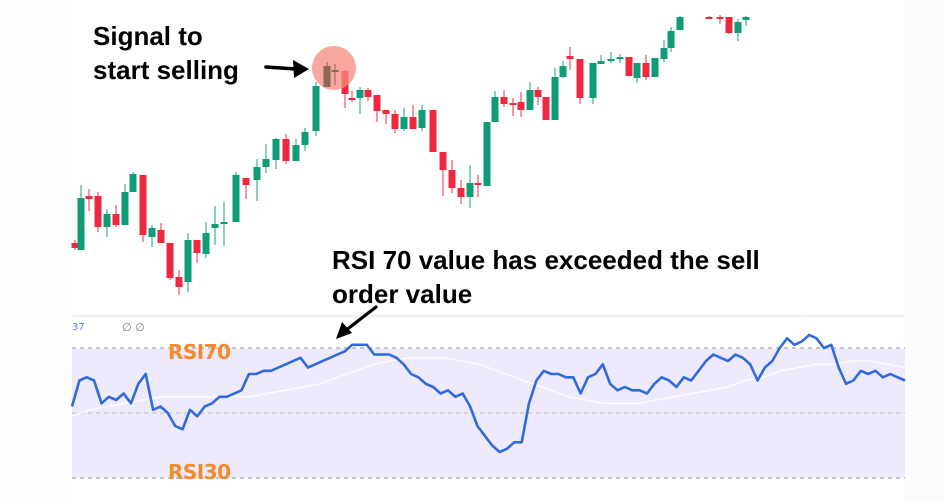  I want to click on left-margin, so click(36, 250).